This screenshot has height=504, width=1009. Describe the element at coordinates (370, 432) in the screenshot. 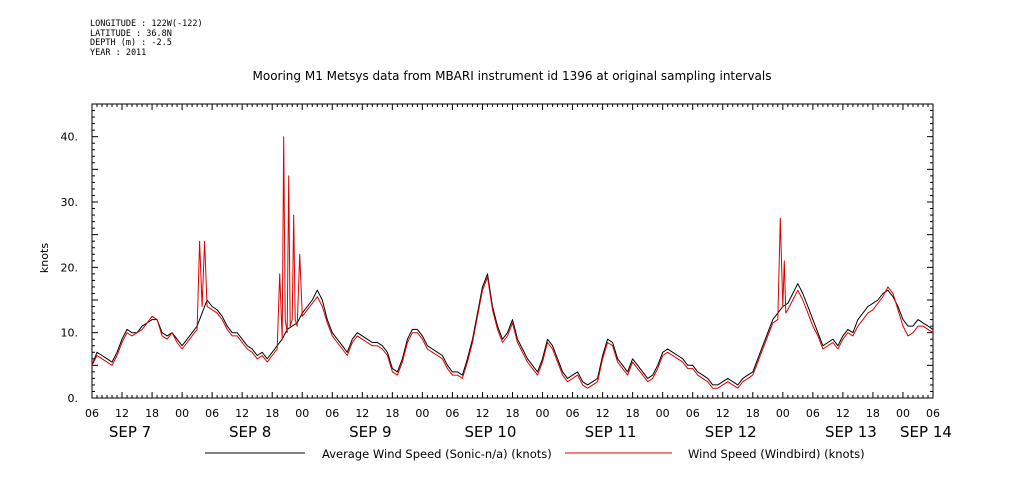

I see `x-date-label: SEP 9` at that location.